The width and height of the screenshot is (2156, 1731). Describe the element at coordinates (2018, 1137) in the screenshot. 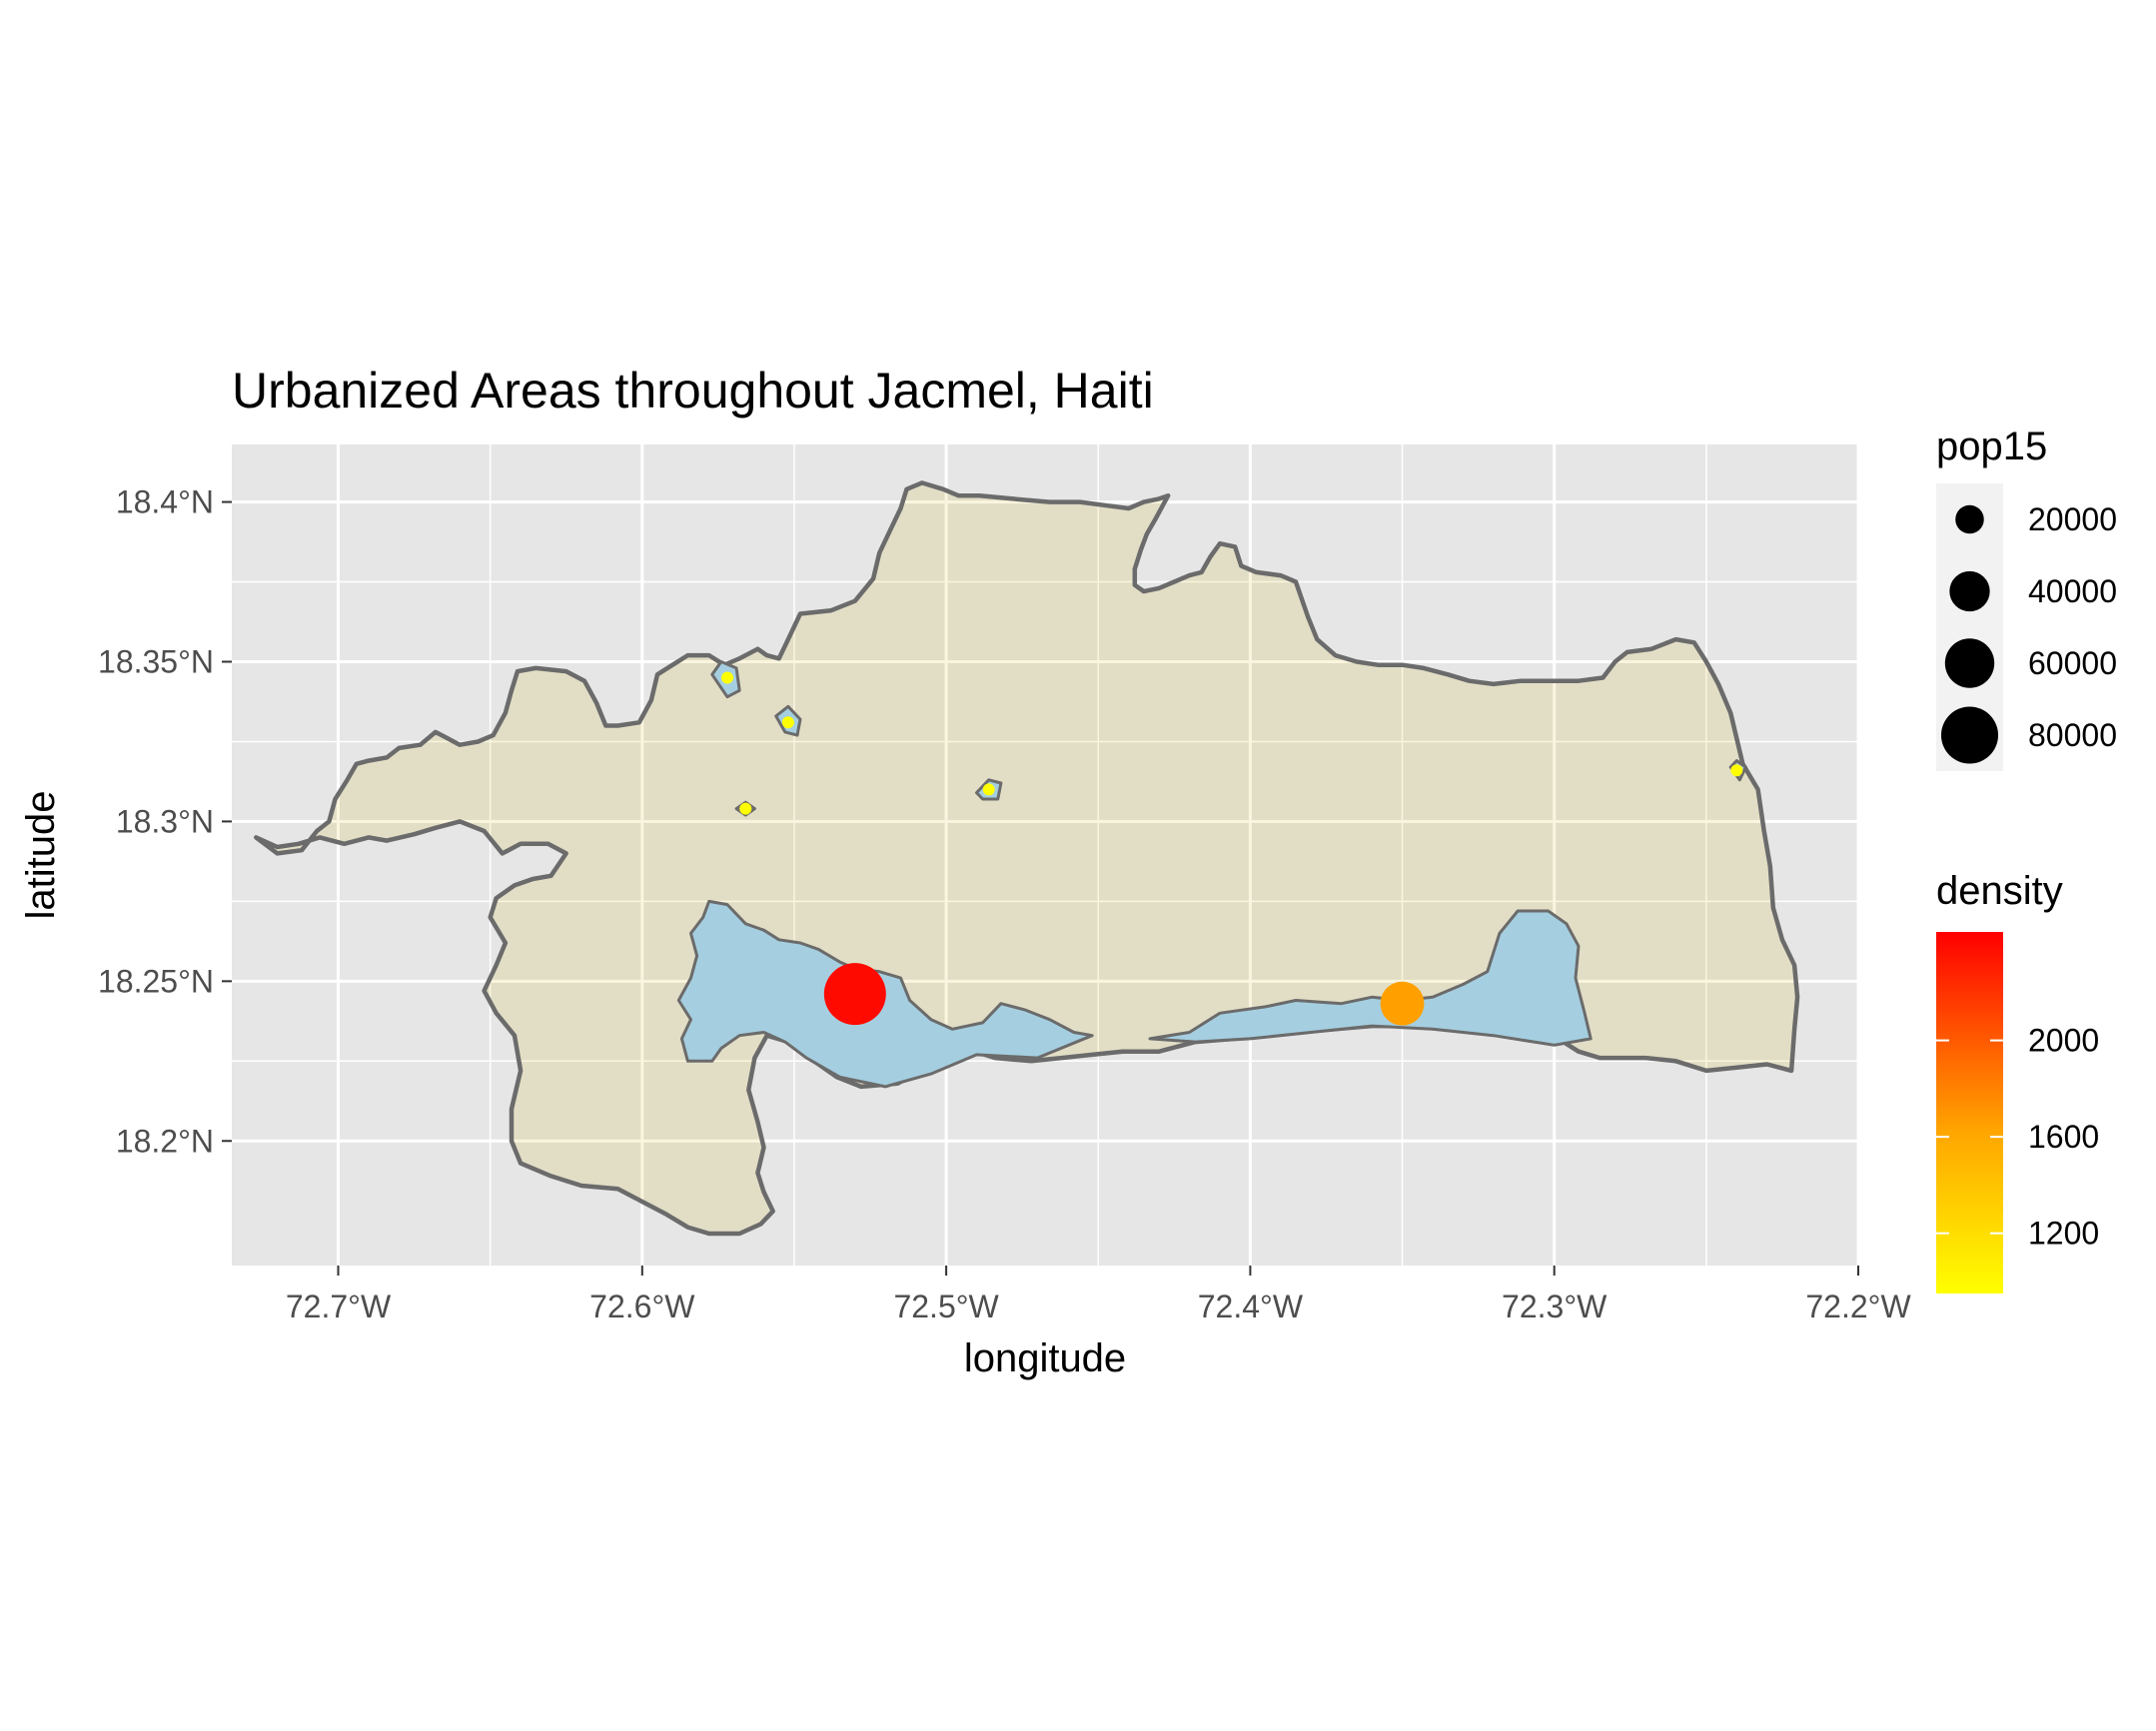

I see `color-legend-ticks: 1200 1600 2000` at that location.